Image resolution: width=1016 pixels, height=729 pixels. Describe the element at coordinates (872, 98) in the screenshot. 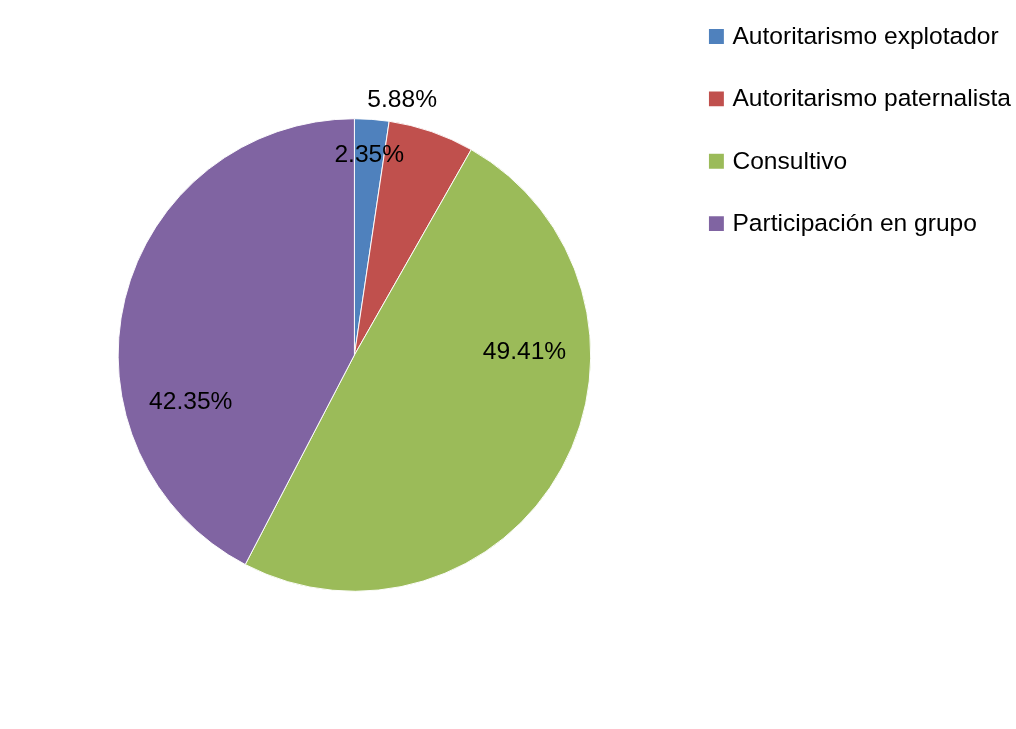

I see `legend-label: Autoritarismo paternalista` at that location.